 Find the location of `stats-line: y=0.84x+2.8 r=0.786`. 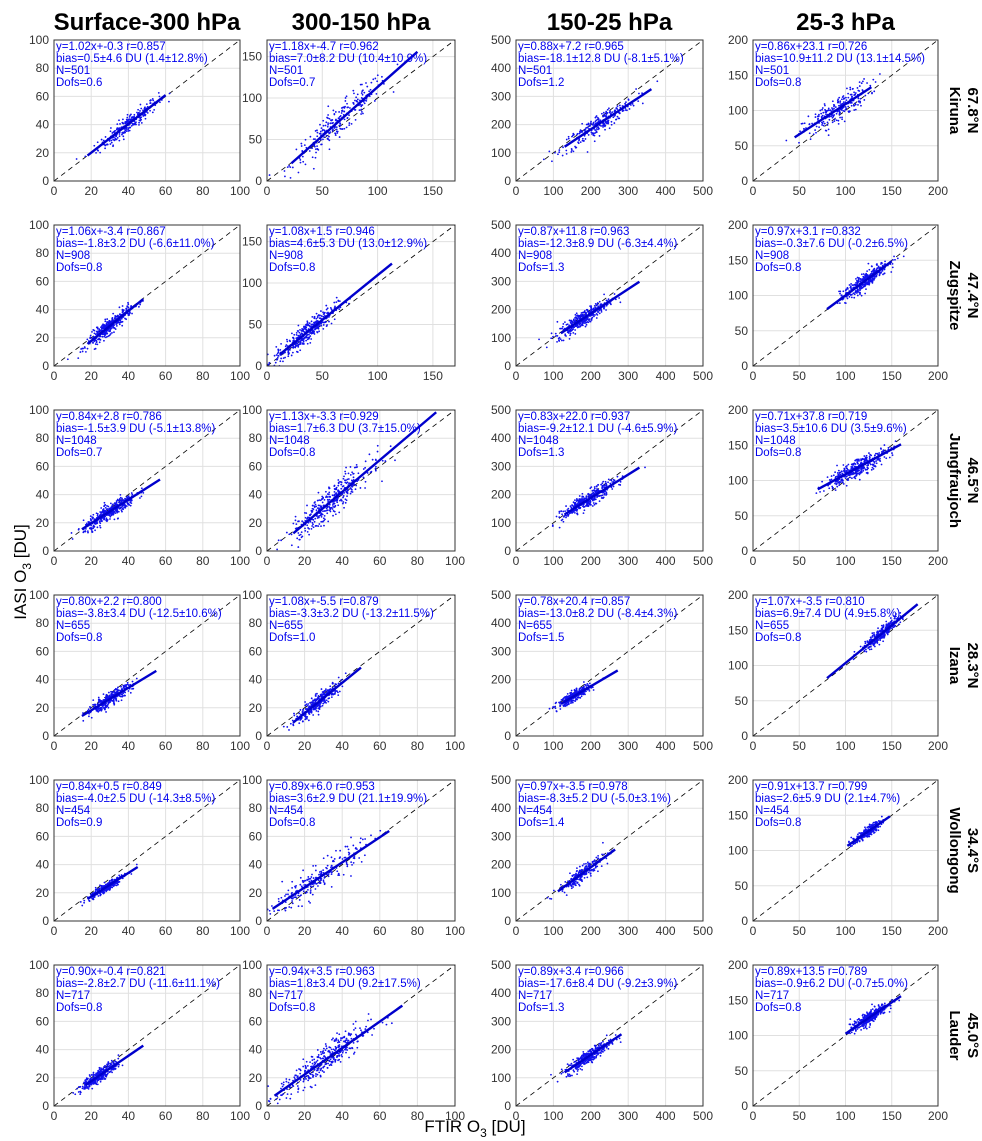

stats-line: y=0.84x+2.8 r=0.786 is located at coordinates (109, 417).